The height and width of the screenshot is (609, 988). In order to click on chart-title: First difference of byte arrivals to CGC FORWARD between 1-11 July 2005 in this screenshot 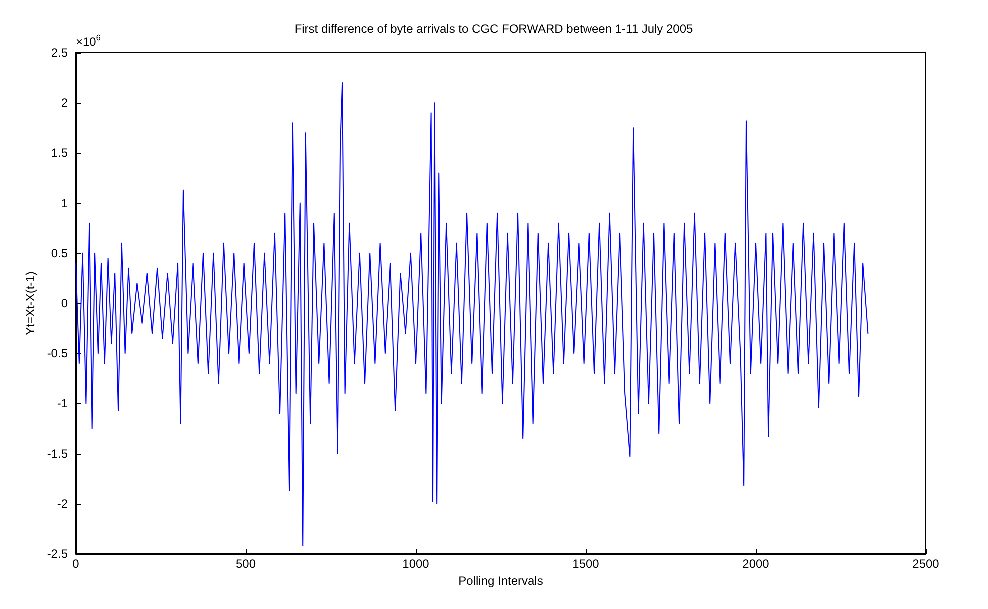, I will do `click(494, 29)`.